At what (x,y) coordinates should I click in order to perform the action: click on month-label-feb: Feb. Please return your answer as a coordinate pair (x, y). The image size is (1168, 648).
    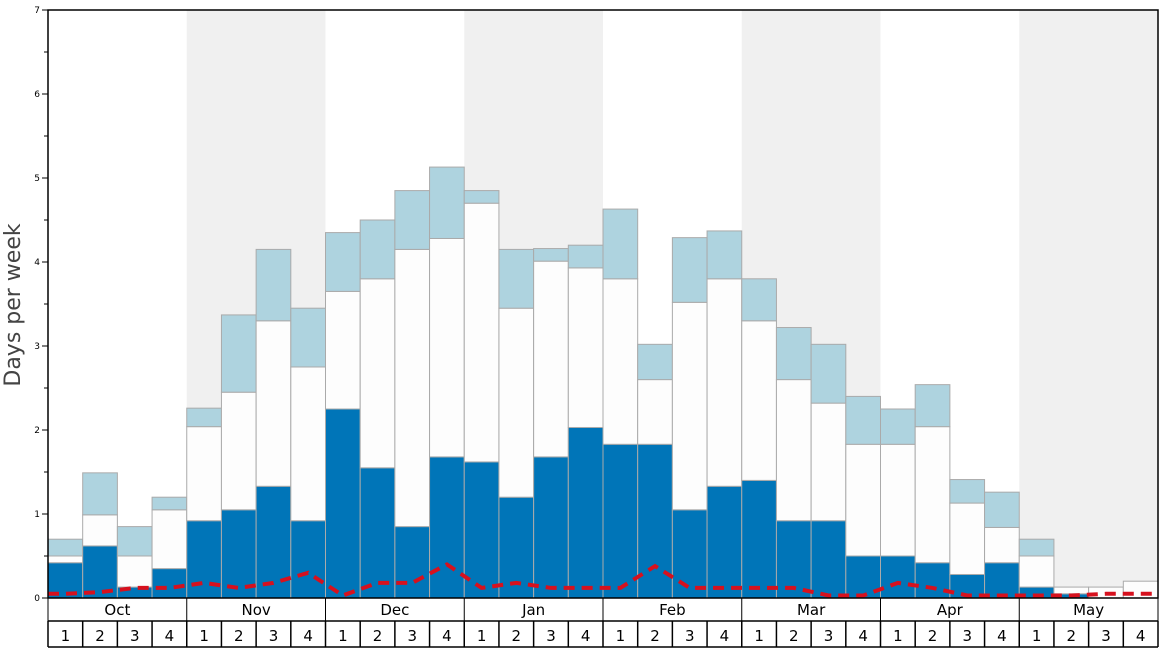
    Looking at the image, I should click on (672, 610).